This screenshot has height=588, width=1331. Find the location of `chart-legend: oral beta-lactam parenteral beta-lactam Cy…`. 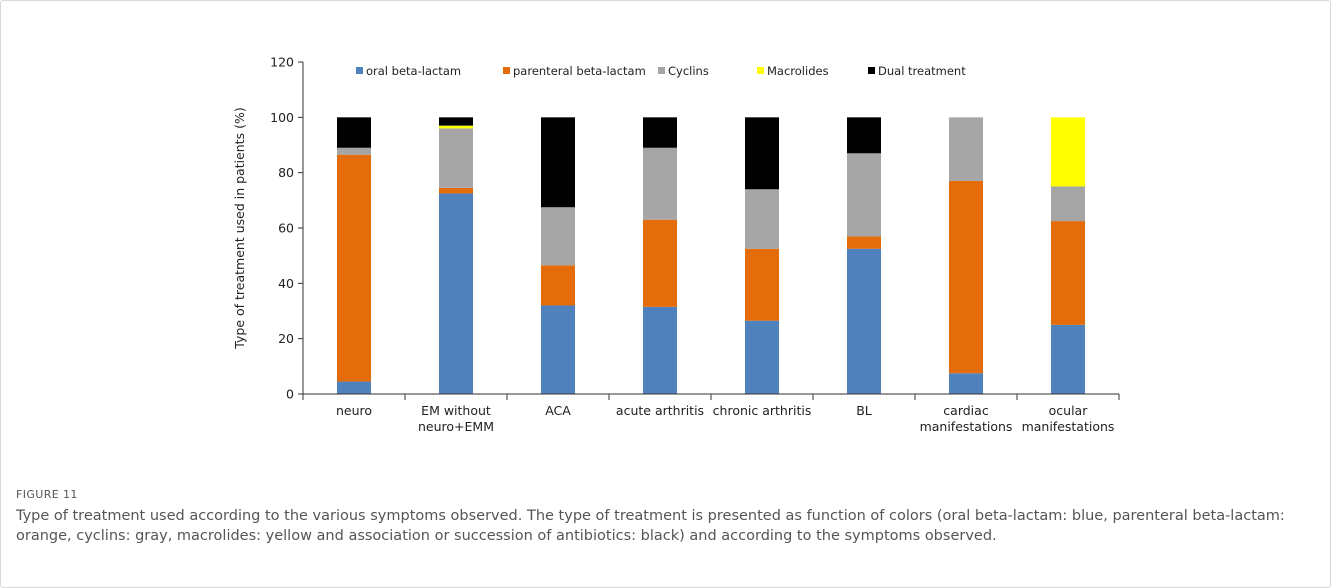

chart-legend: oral beta-lactam parenteral beta-lactam Cy… is located at coordinates (661, 71).